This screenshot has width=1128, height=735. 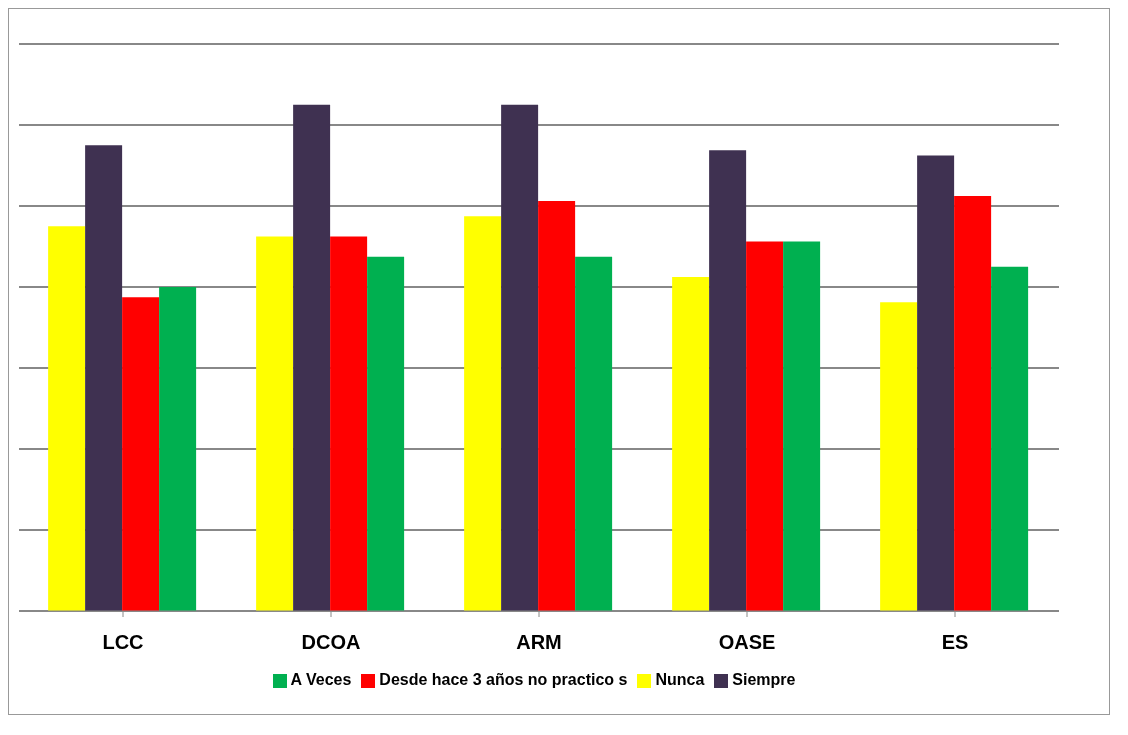 I want to click on x-tick-label: LCC, so click(x=123, y=642).